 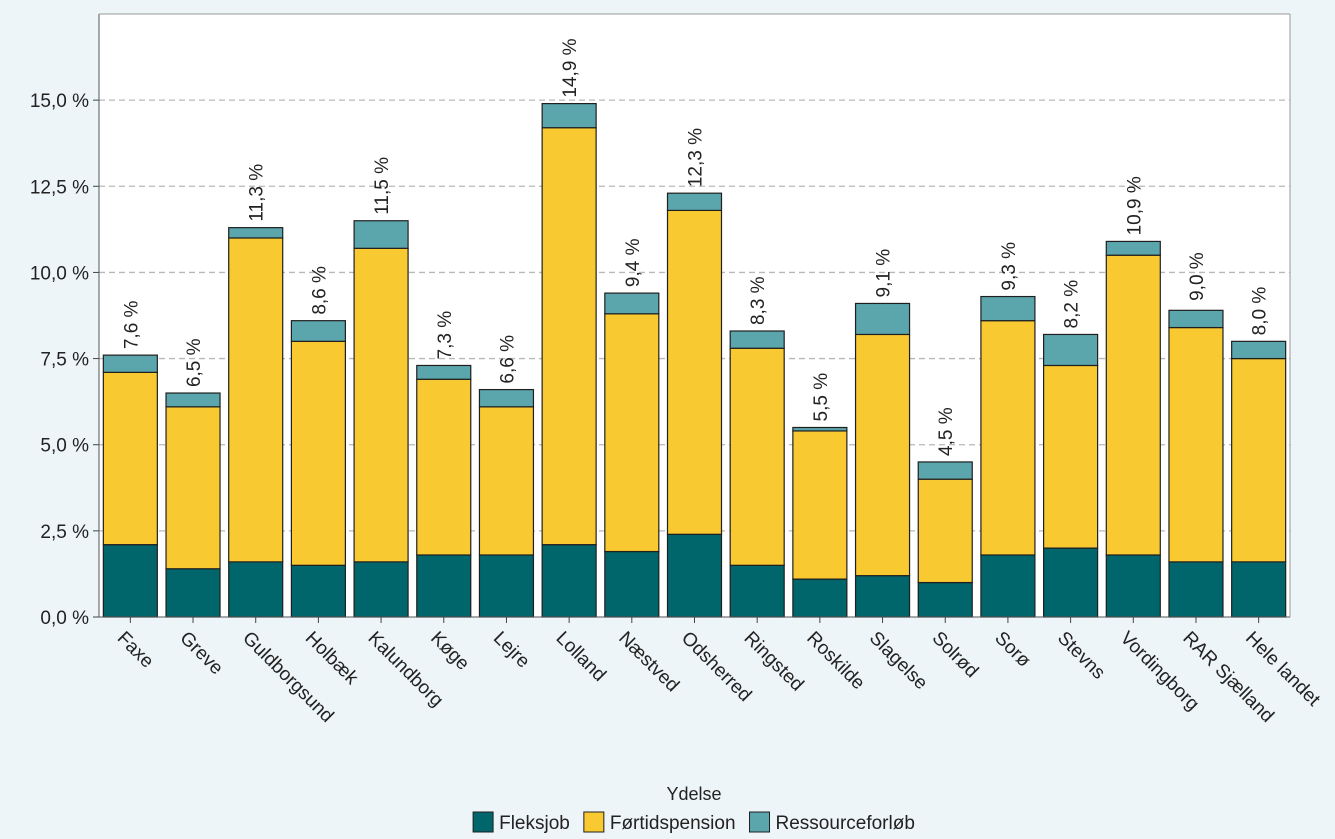 What do you see at coordinates (693, 794) in the screenshot?
I see `legend-title: Ydelse` at bounding box center [693, 794].